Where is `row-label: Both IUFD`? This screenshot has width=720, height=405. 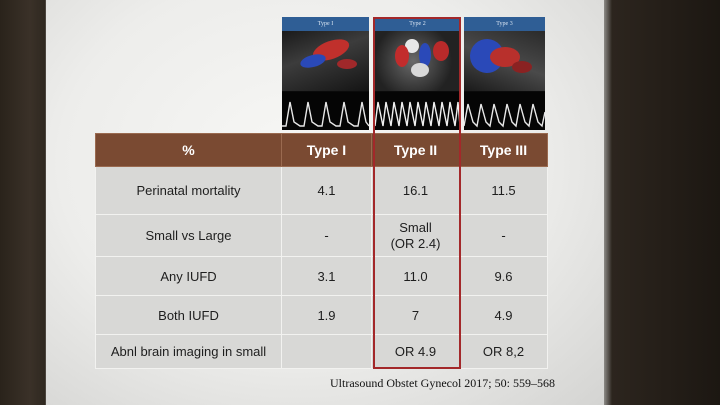
row-label: Both IUFD is located at coordinates (188, 315).